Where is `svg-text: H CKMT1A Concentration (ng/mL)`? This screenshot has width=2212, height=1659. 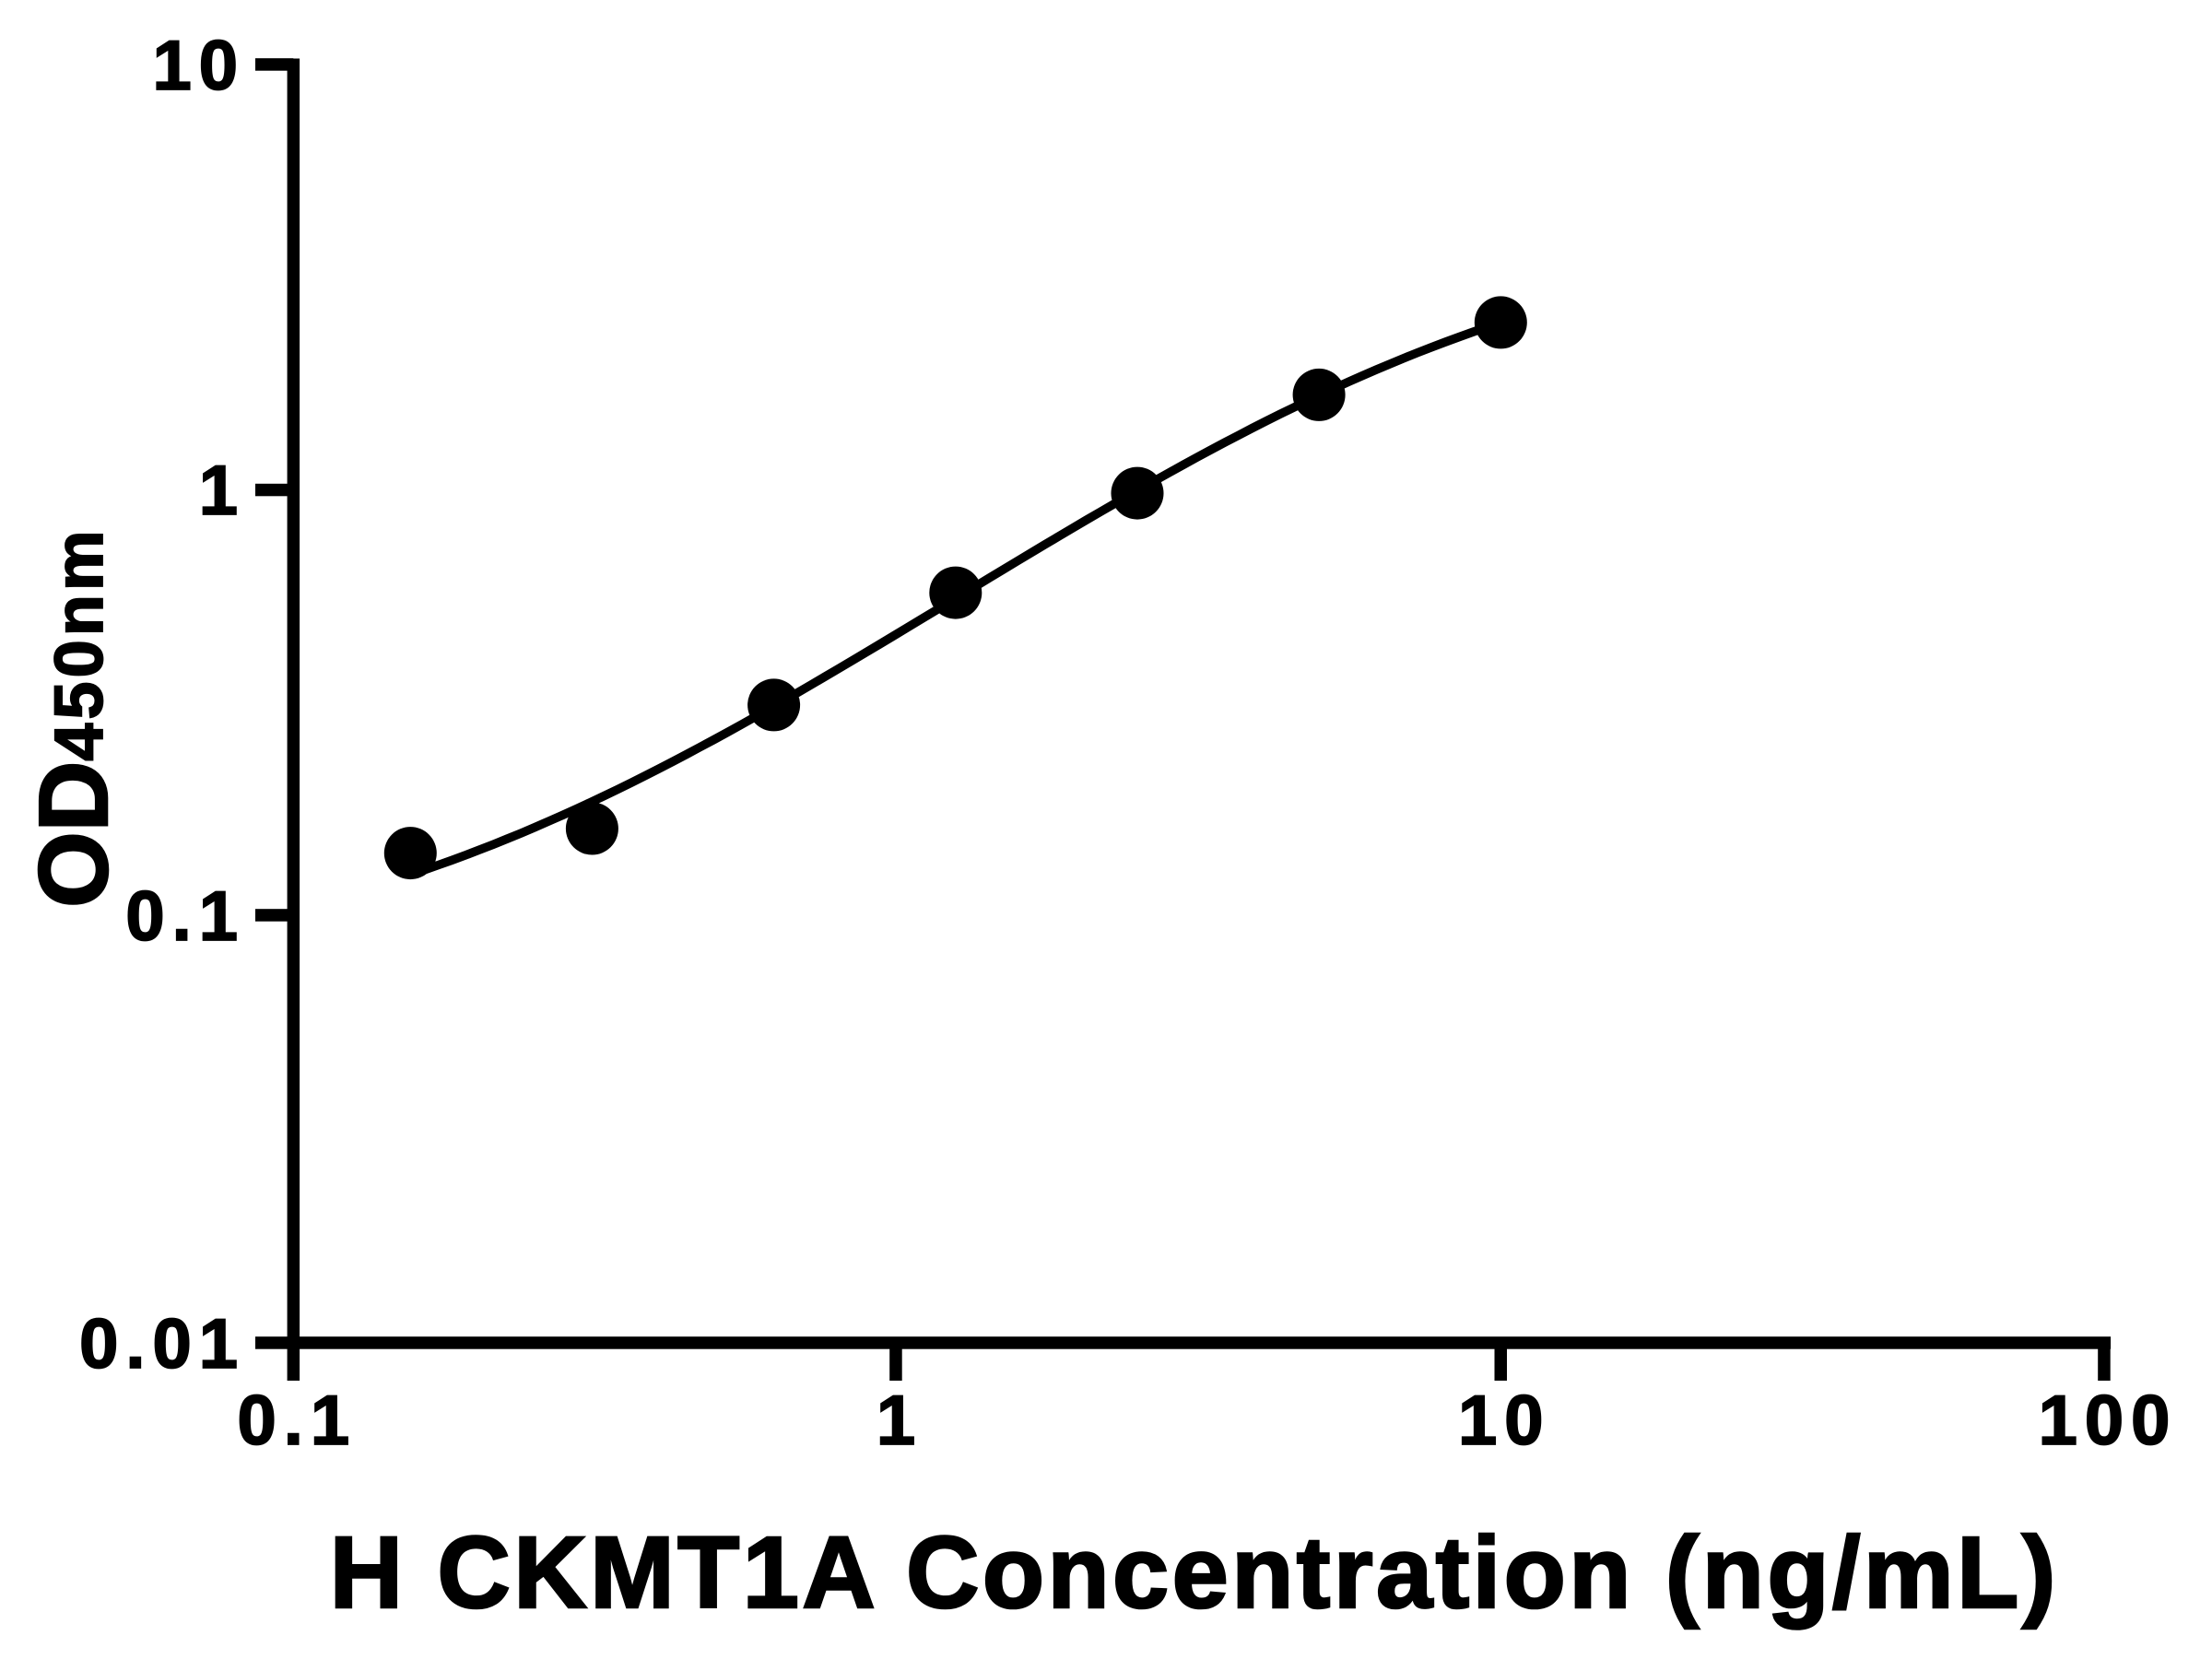
svg-text: H CKMT1A Concentration (ng/mL) is located at coordinates (1194, 1573).